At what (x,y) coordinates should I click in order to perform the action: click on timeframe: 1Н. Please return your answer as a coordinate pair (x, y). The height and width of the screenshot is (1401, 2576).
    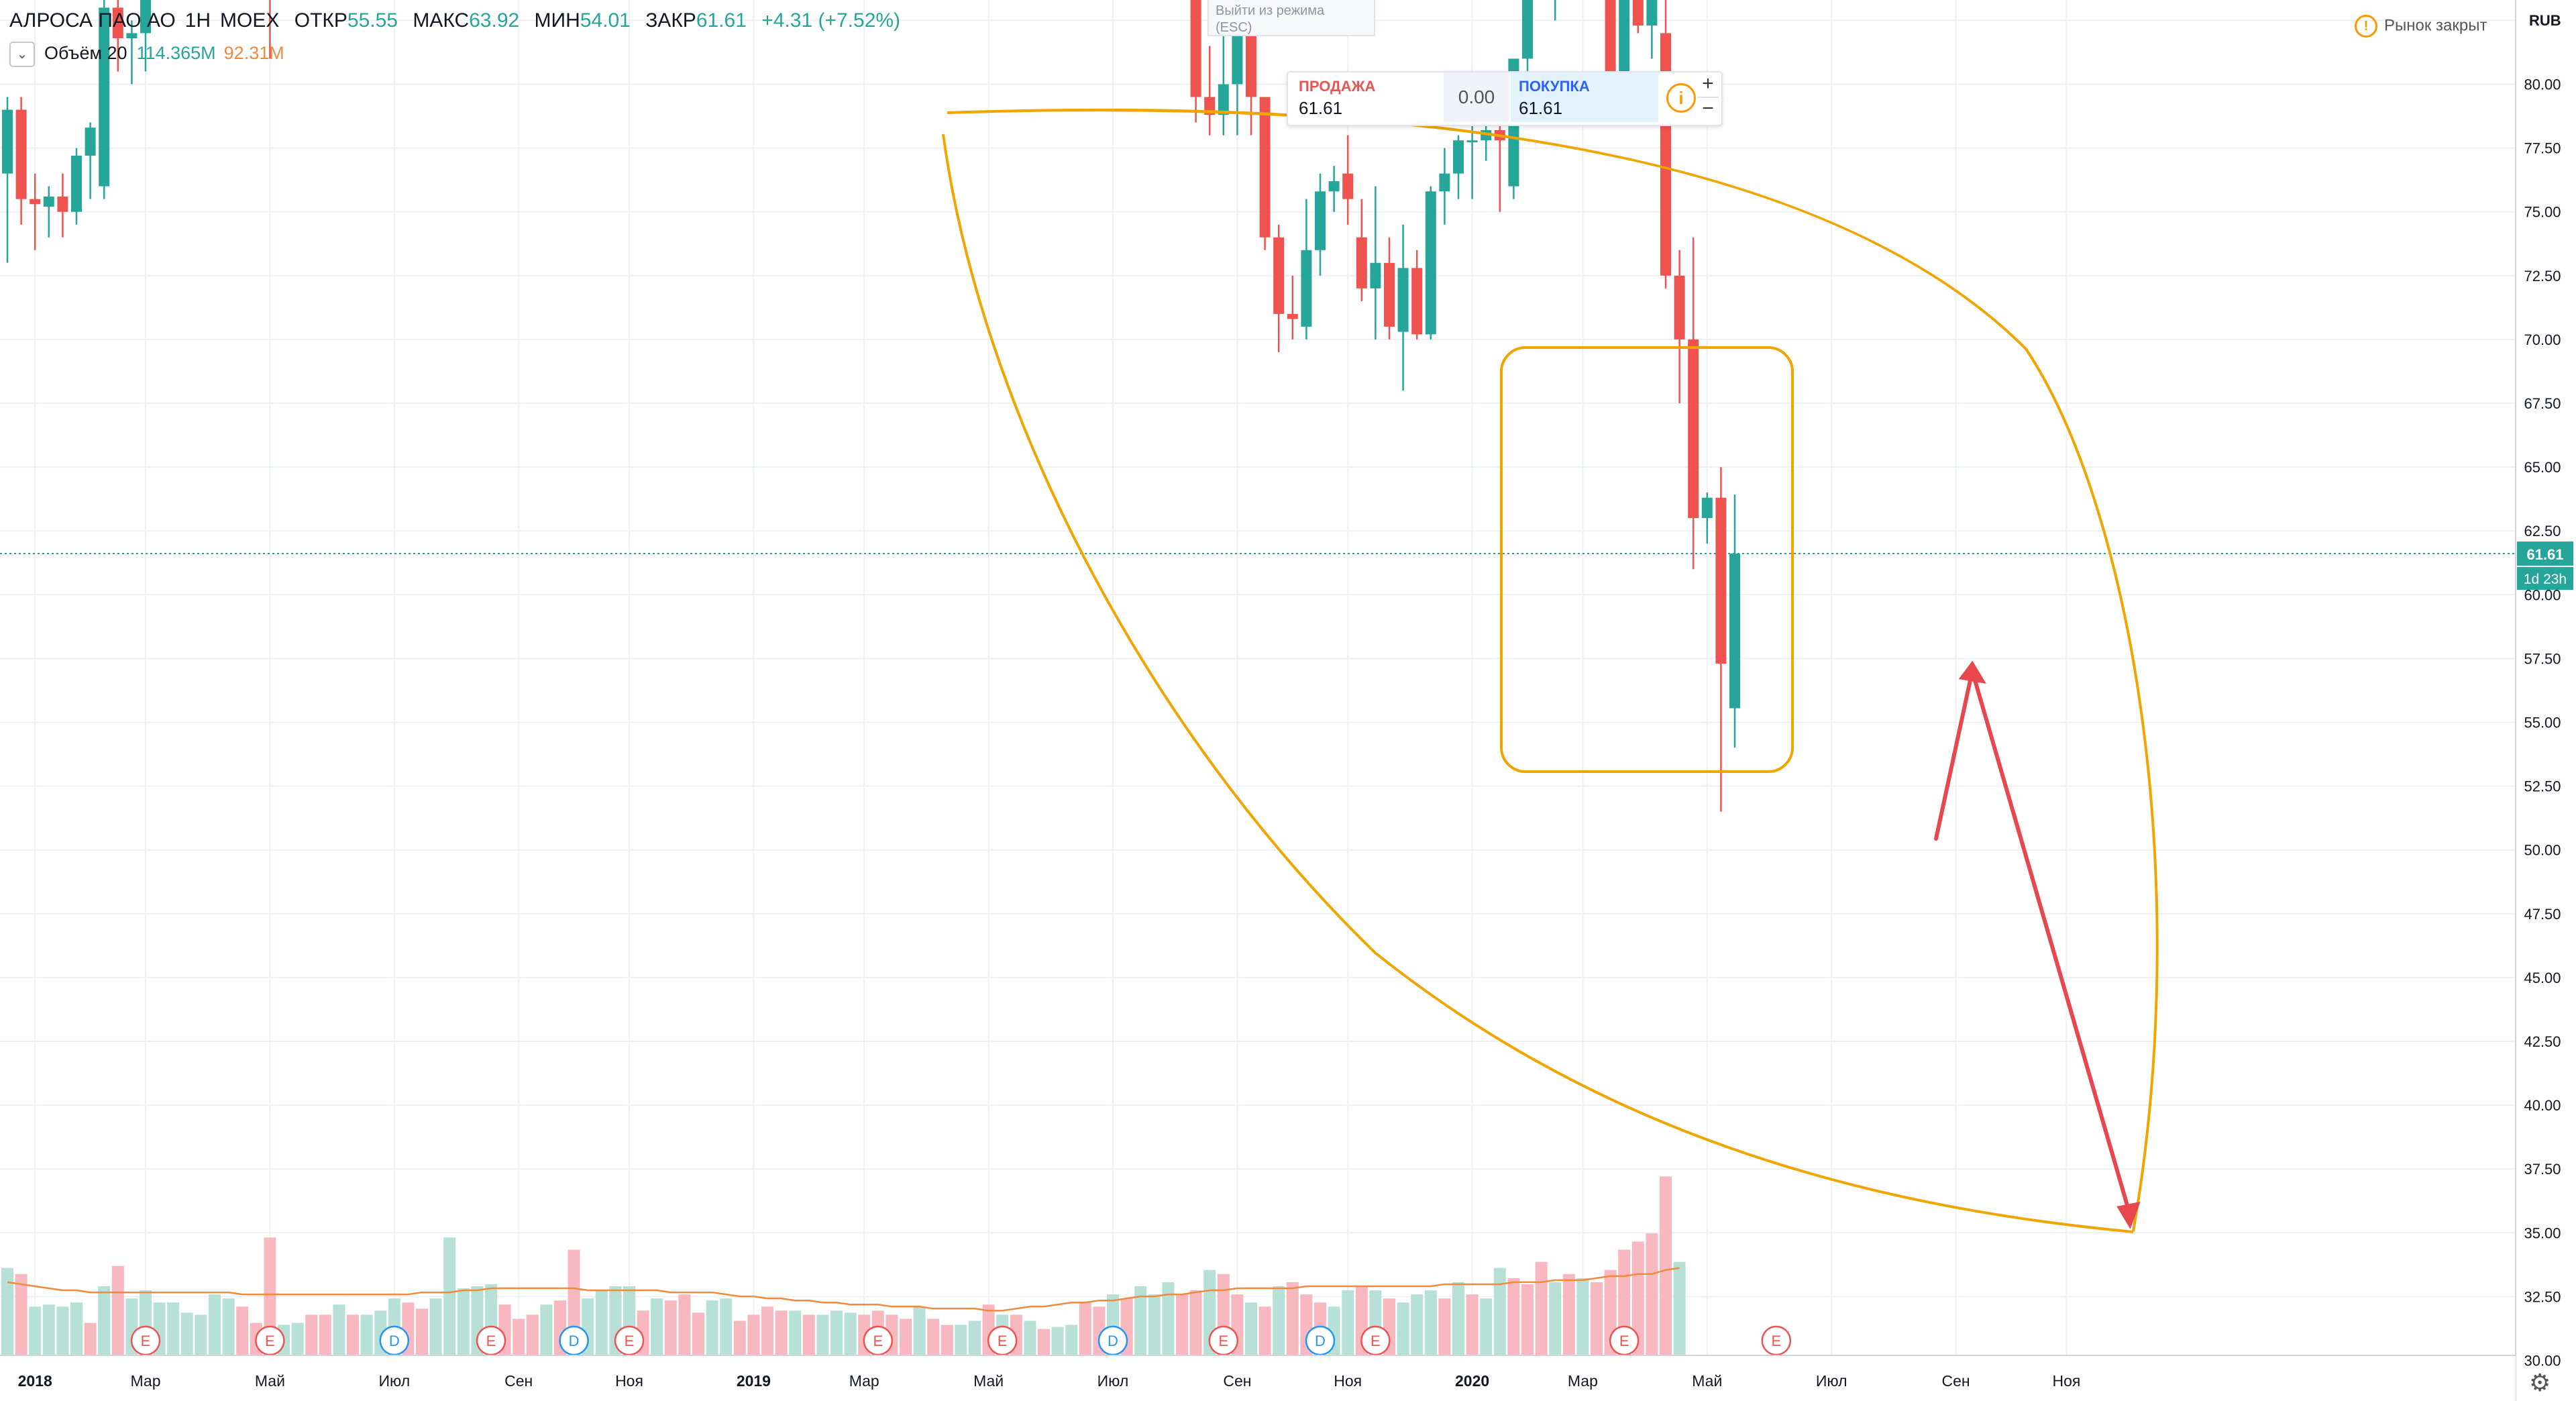
    Looking at the image, I should click on (197, 20).